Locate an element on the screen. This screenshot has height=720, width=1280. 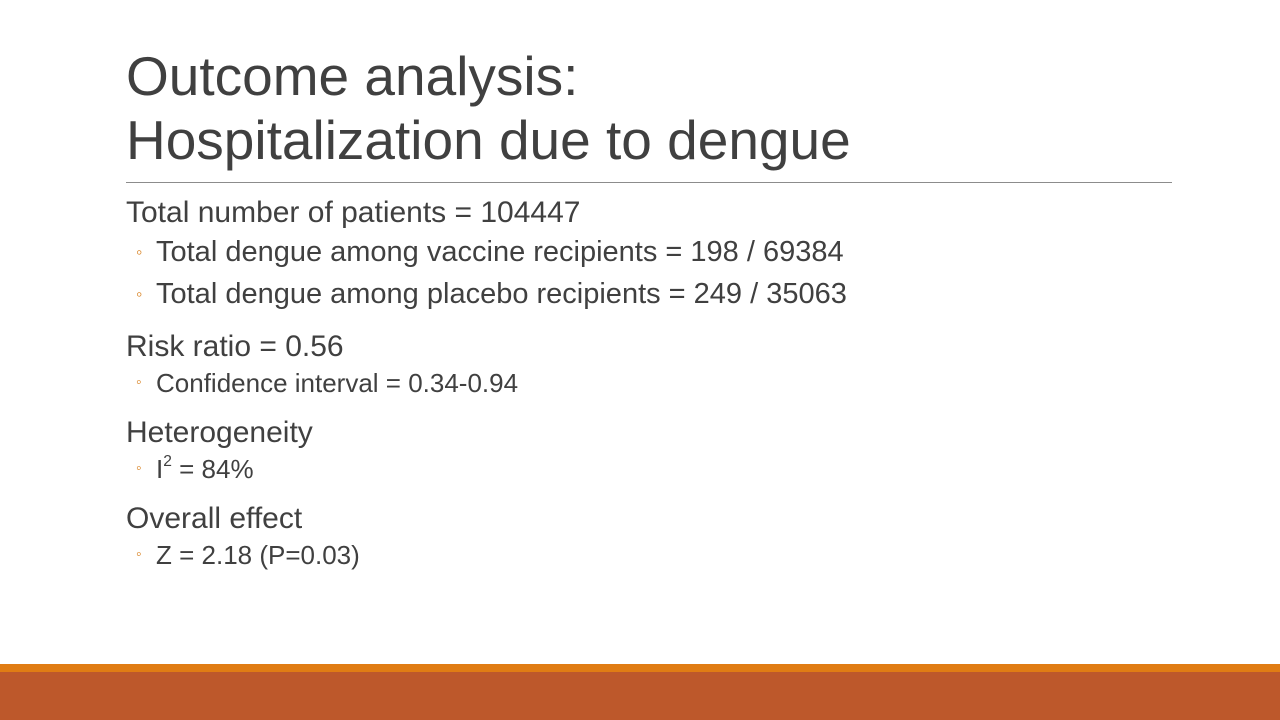
risk-ratio-heading: Risk ratio = 0.56 is located at coordinates (235, 346).